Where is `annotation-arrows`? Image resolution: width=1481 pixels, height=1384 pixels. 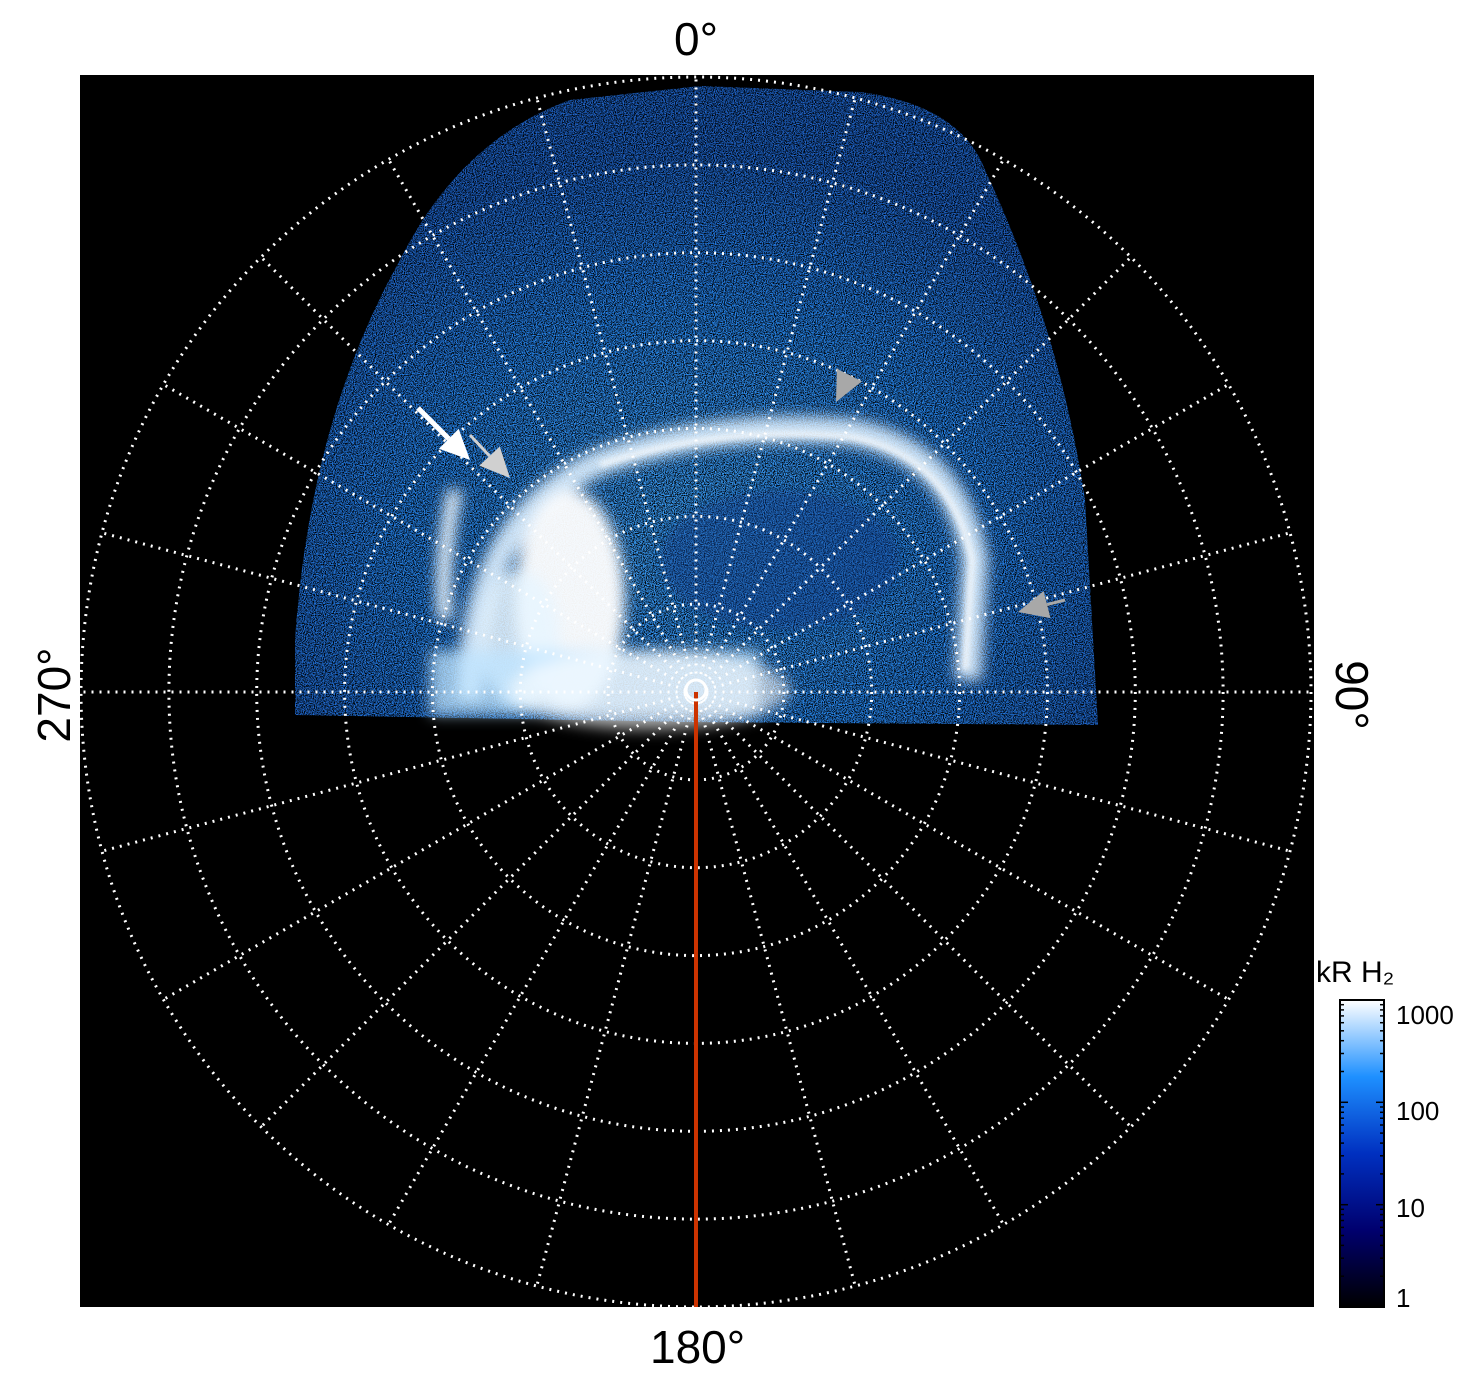
annotation-arrows is located at coordinates (741, 493).